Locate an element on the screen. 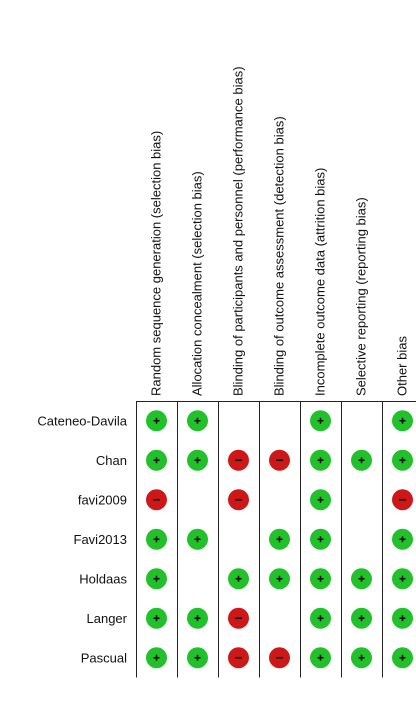 This screenshot has height=713, width=416. study-label: Chan is located at coordinates (111, 460).